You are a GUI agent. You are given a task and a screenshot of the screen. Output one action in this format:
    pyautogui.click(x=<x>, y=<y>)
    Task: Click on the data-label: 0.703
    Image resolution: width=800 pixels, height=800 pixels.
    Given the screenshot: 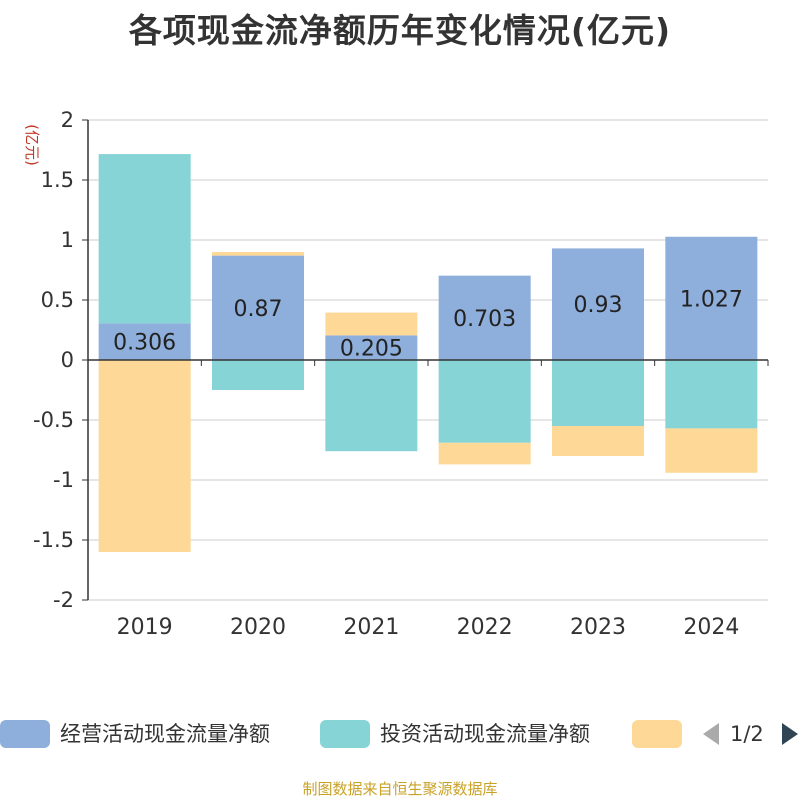 What is the action you would take?
    pyautogui.click(x=484, y=319)
    